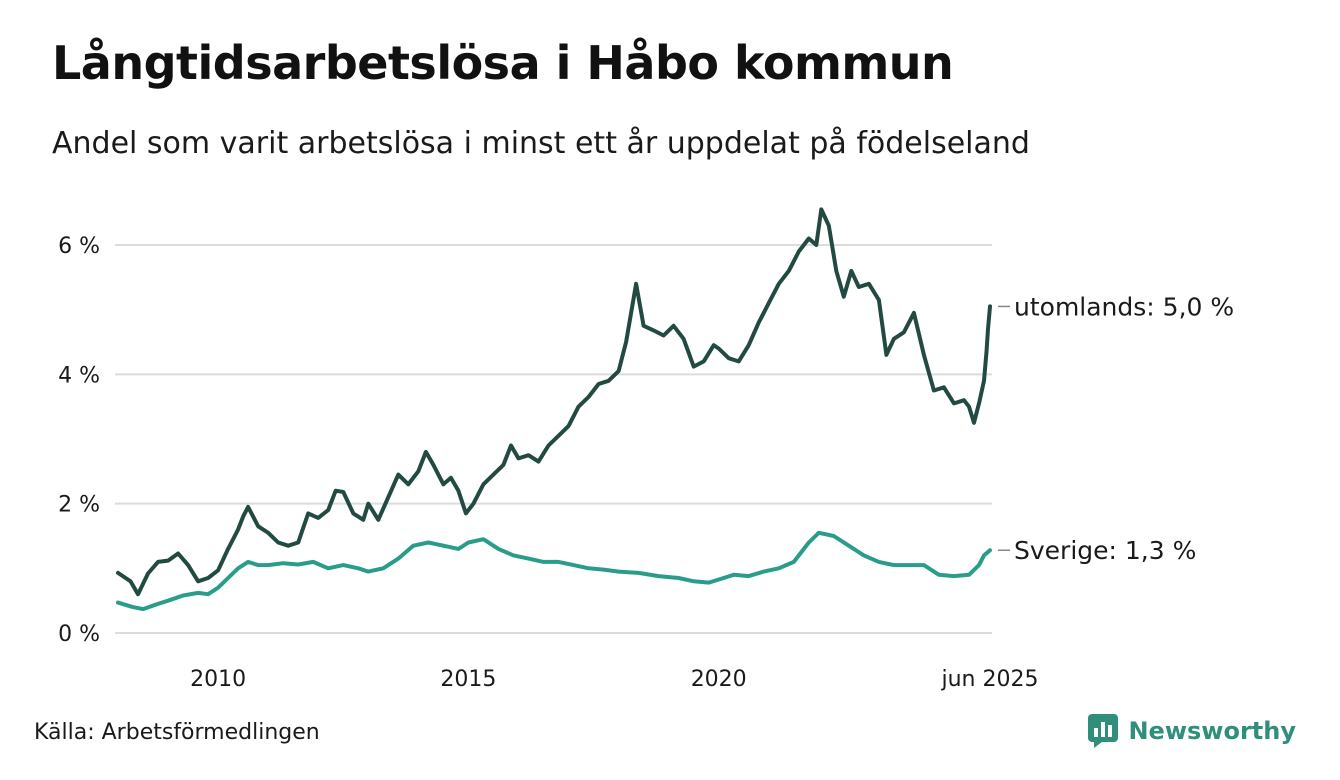  What do you see at coordinates (1105, 550) in the screenshot?
I see `series-label-sverige: Sverige: 1,3 %` at bounding box center [1105, 550].